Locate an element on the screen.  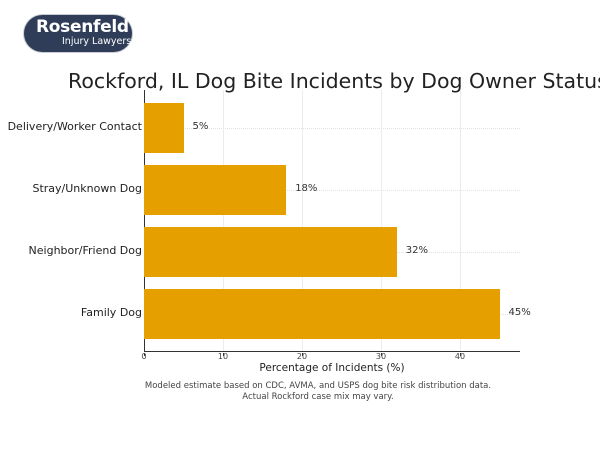
y-axis-line is located at coordinates (144, 221).